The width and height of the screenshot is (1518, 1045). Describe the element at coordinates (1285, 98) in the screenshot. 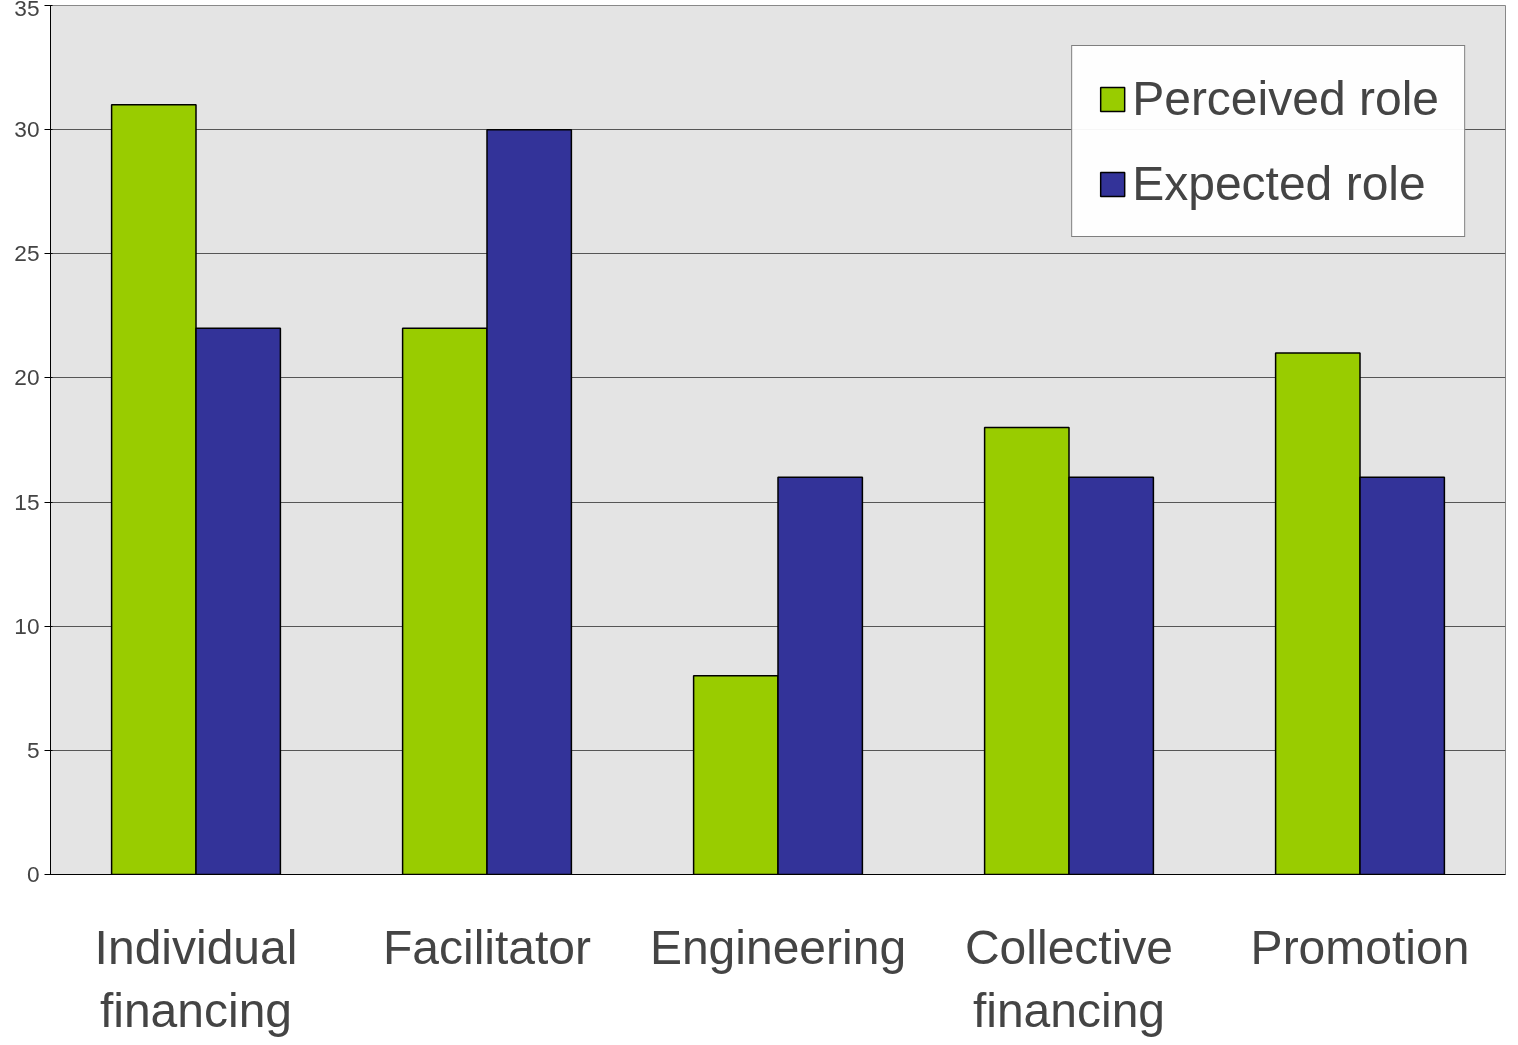

I see `legend-label: Perceived role` at that location.